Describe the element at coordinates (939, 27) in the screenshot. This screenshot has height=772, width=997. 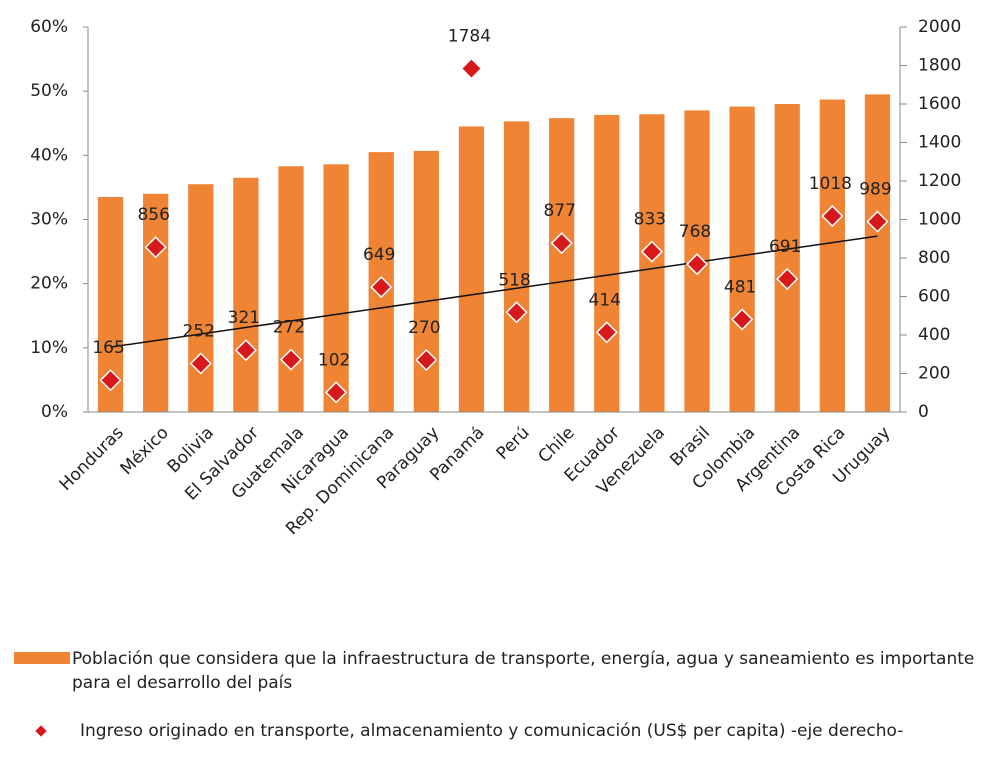
I see `y2-tick-label: 2000` at that location.